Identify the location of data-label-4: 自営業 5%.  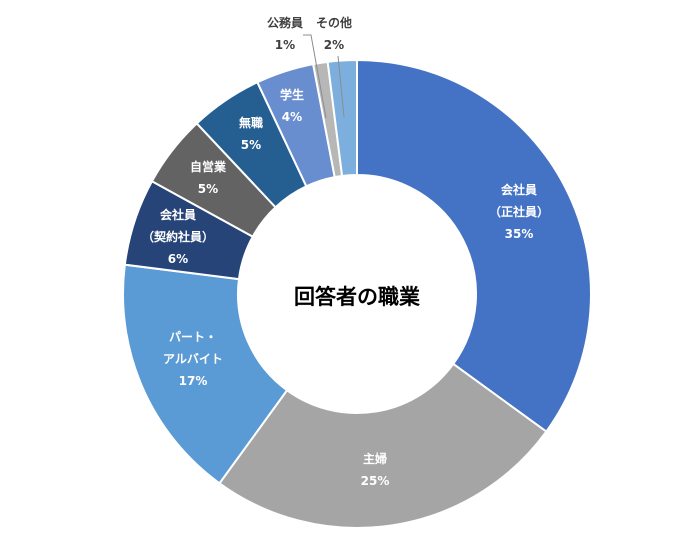
(208, 178).